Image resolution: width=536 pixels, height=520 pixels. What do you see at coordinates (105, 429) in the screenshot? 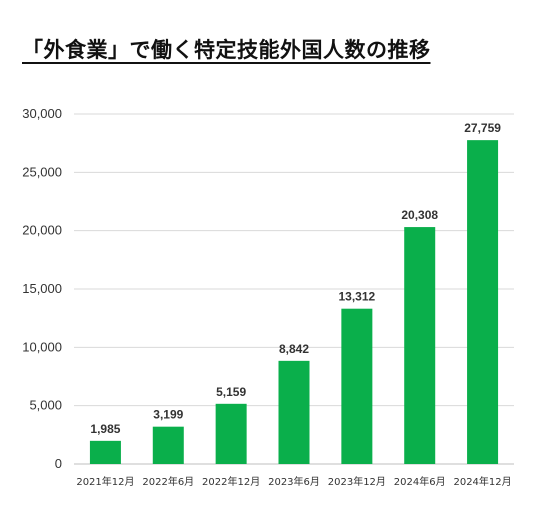
I see `data-label: 1,985` at bounding box center [105, 429].